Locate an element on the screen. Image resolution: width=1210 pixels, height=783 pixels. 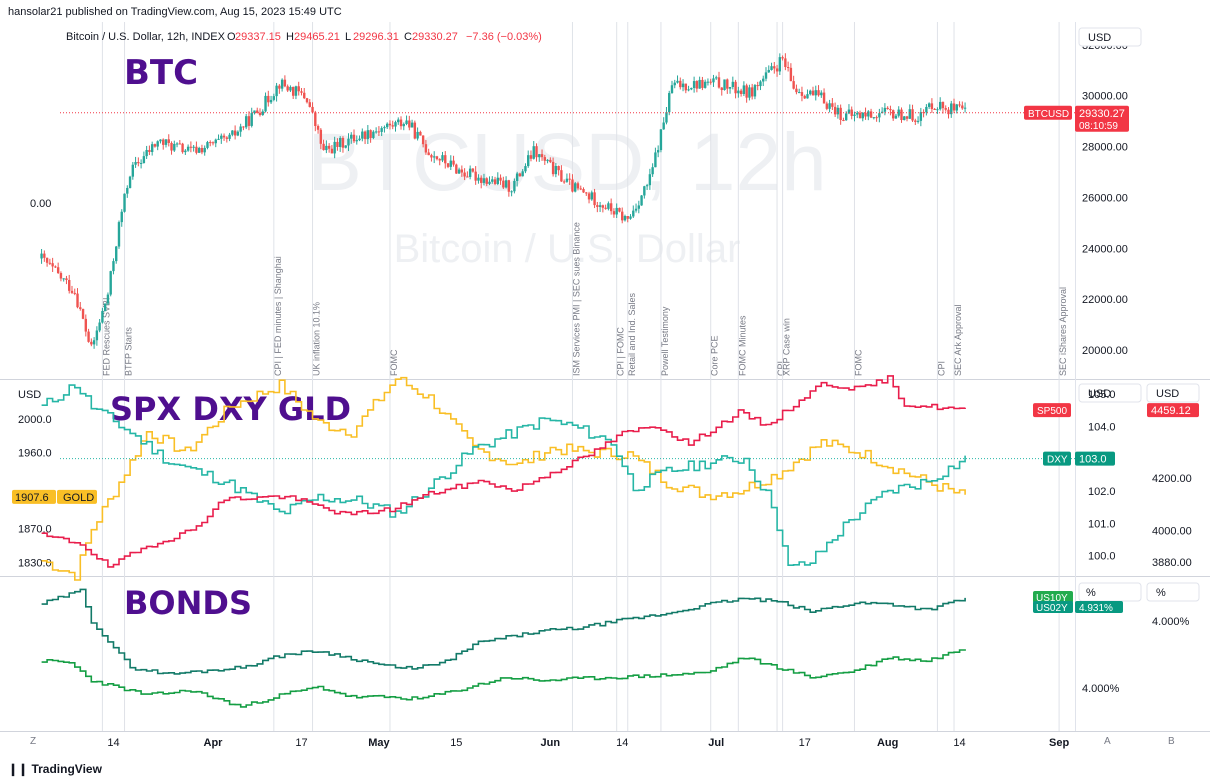
ohlc-key: O is located at coordinates (231, 37).